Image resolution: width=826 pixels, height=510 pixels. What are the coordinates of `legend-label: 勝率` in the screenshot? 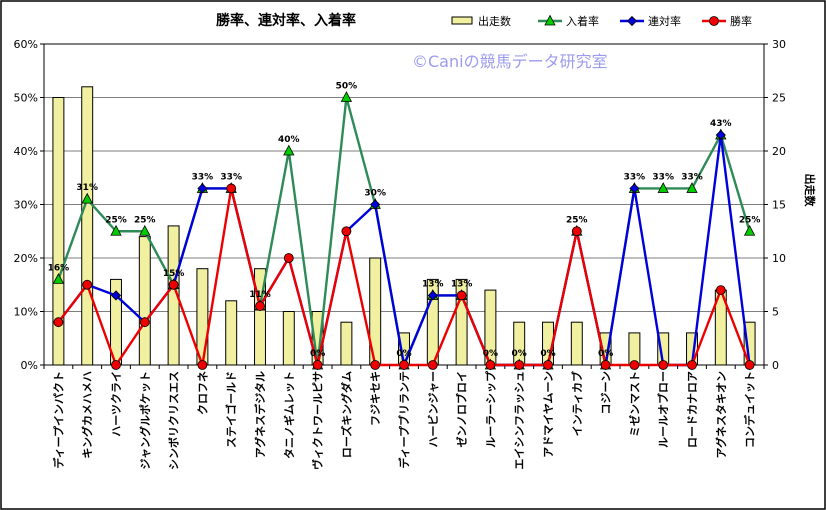 It's located at (741, 21).